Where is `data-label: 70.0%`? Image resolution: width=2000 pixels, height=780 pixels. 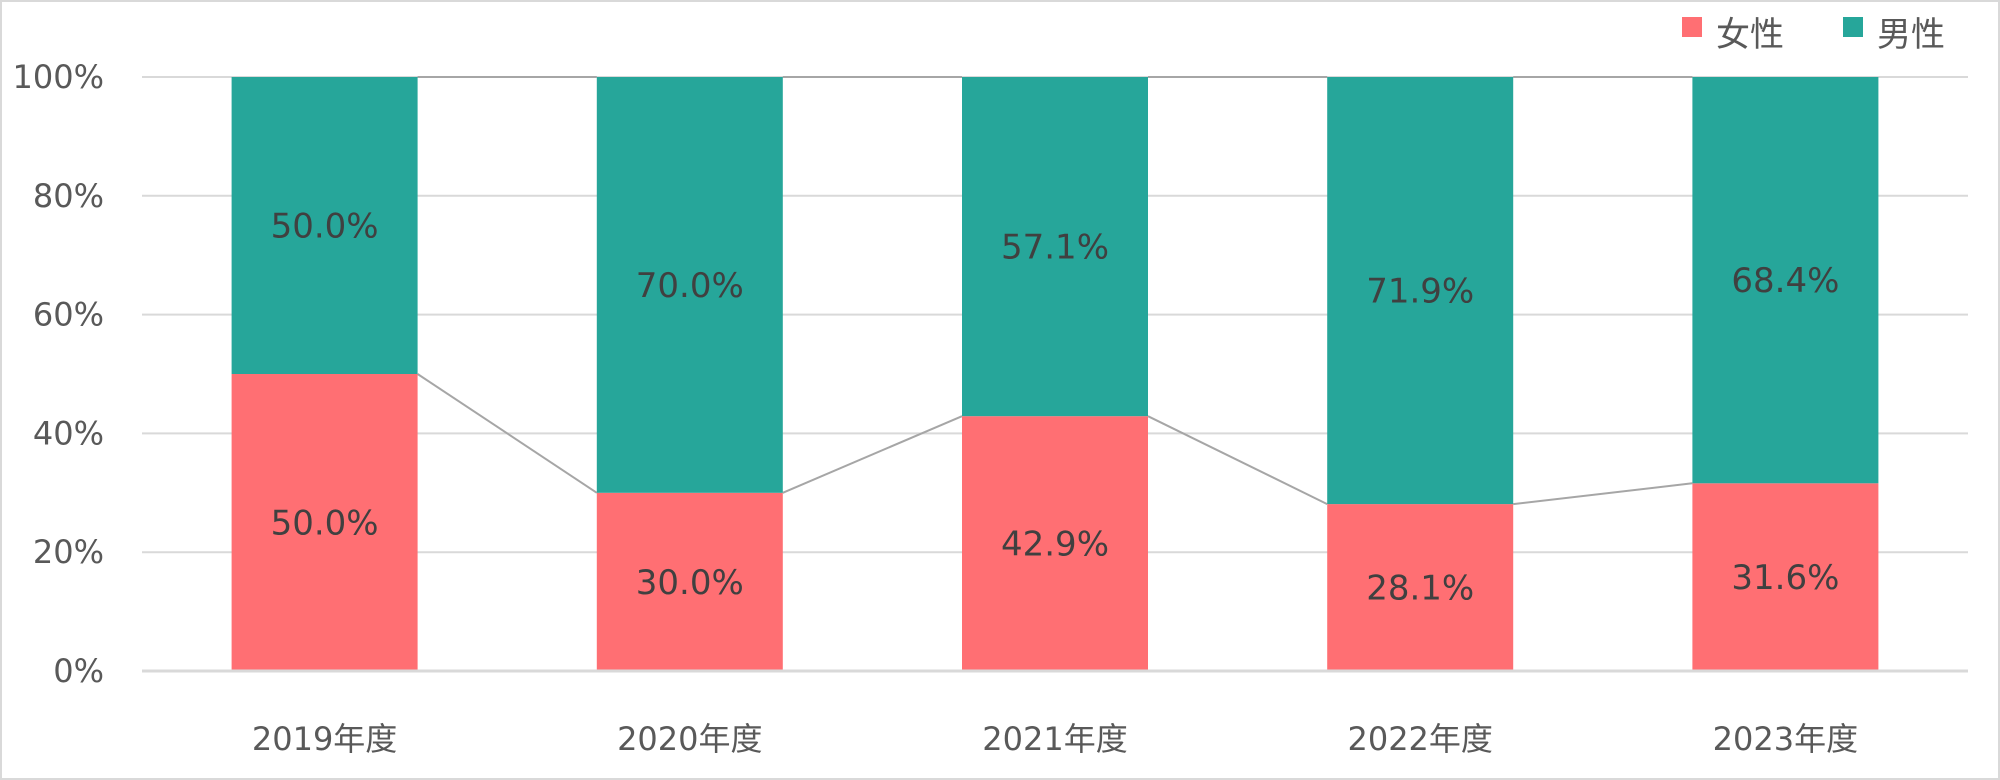
data-label: 70.0% is located at coordinates (690, 286).